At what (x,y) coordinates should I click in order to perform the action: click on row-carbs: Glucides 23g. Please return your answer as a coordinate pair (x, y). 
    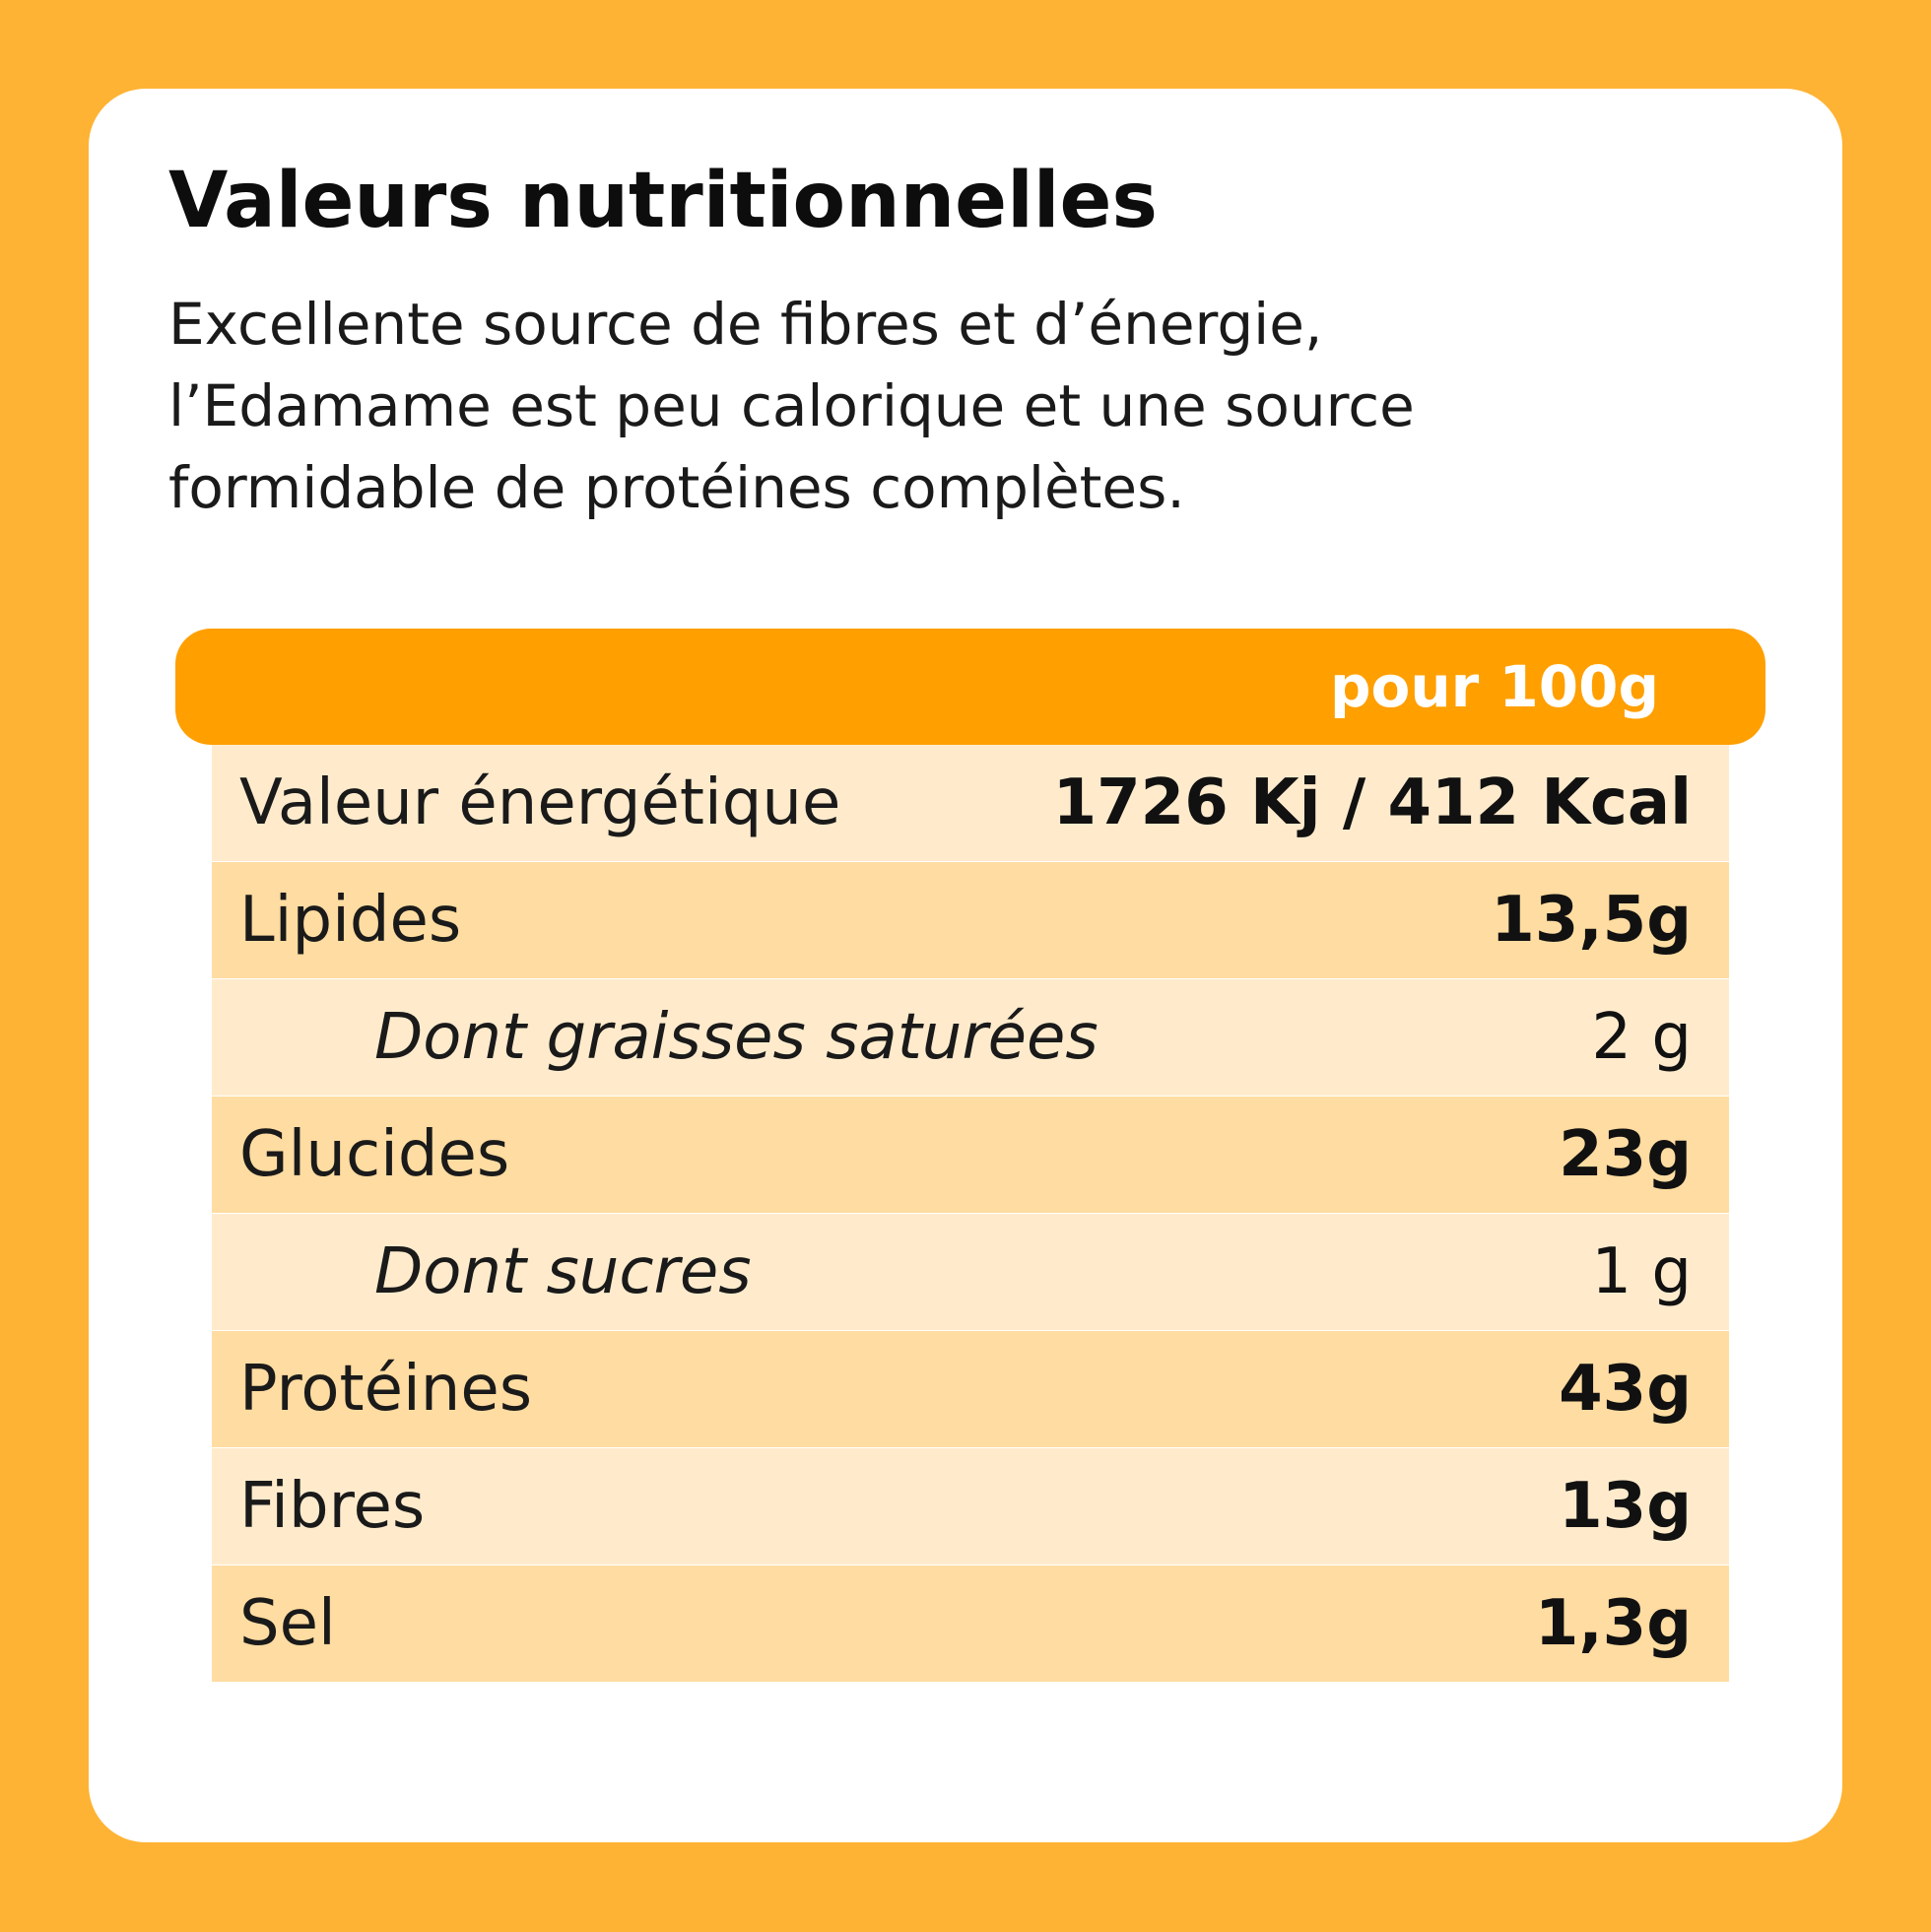
    Looking at the image, I should click on (970, 1155).